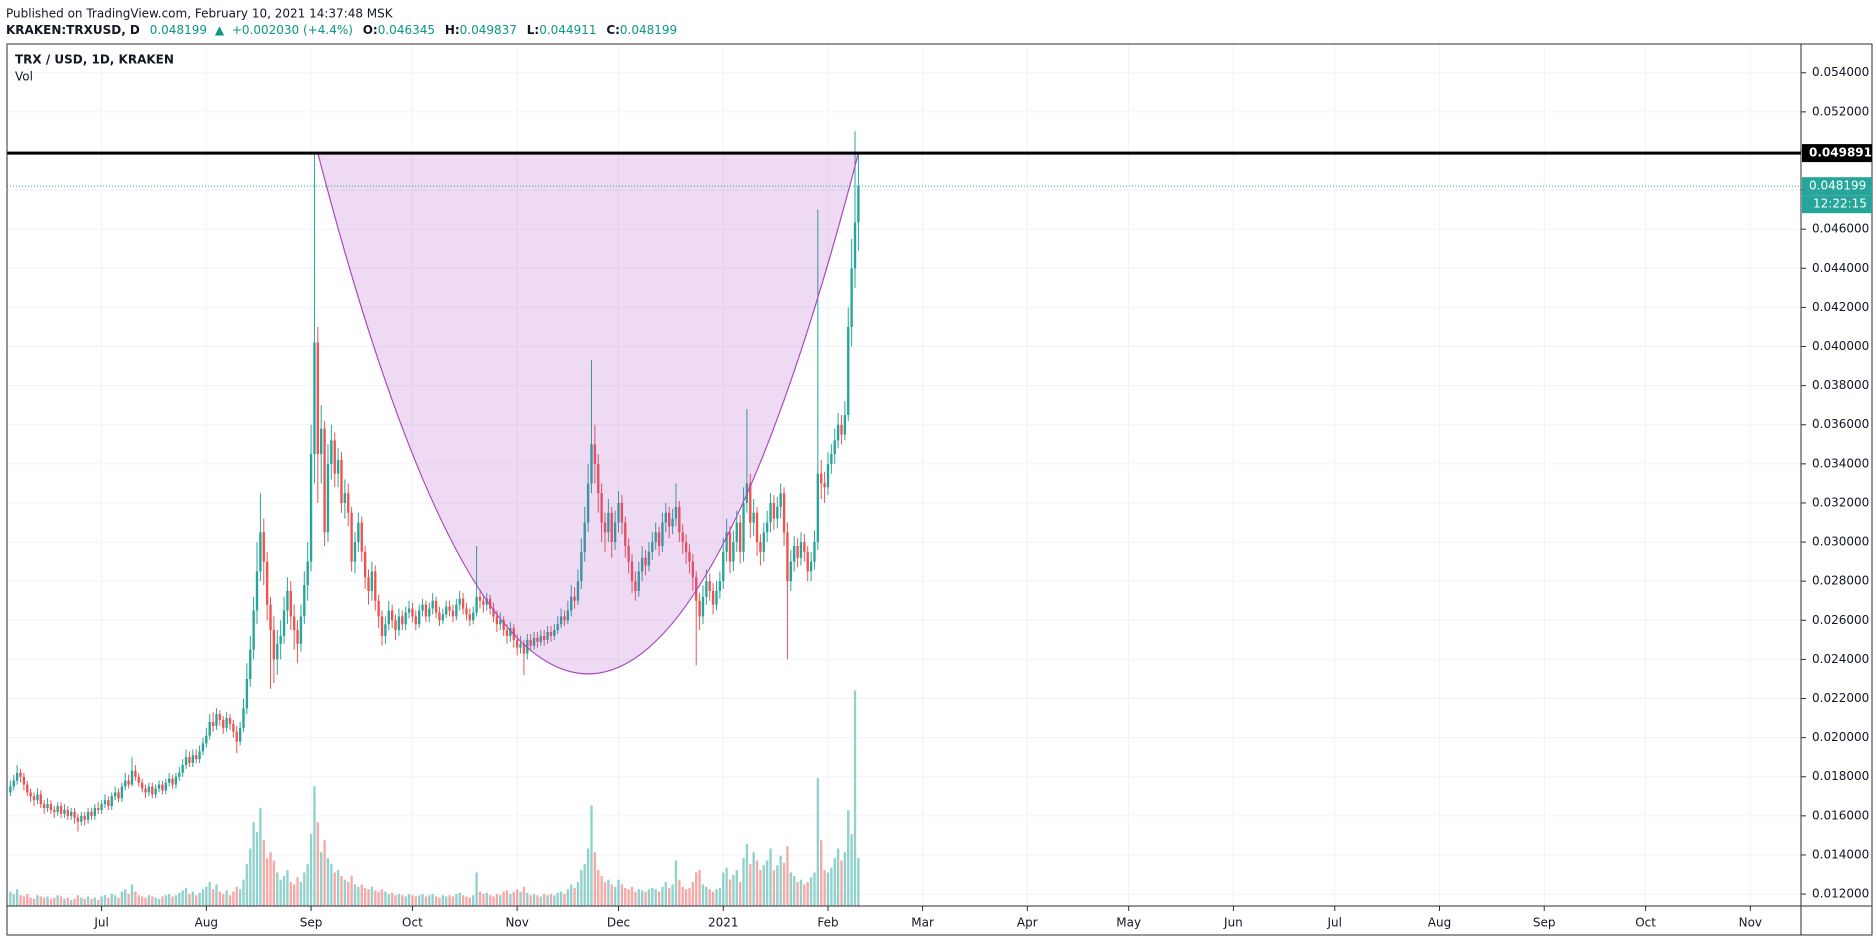 The height and width of the screenshot is (943, 1876). Describe the element at coordinates (1840, 463) in the screenshot. I see `y-tick-label: 0.034000` at that location.